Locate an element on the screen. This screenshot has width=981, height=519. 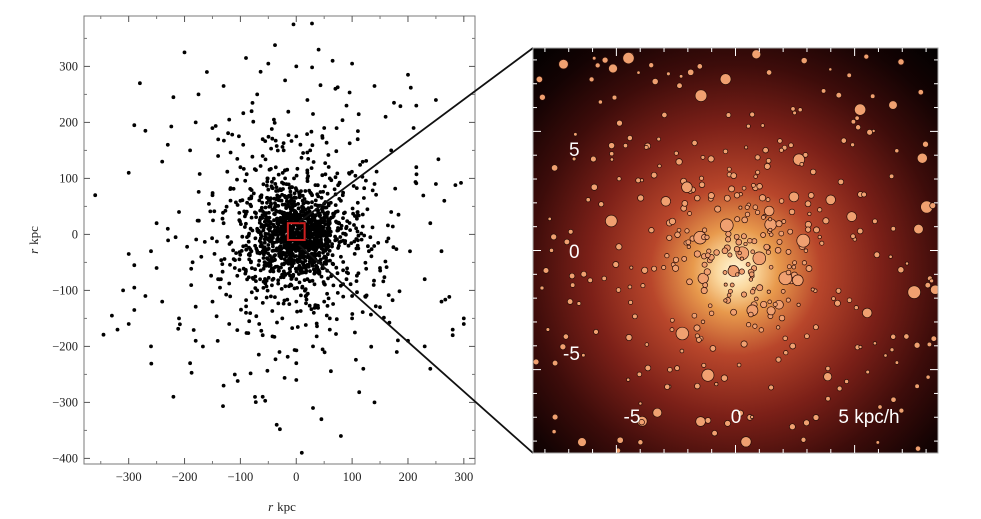
x-tick-label: 0 is located at coordinates (296, 477).